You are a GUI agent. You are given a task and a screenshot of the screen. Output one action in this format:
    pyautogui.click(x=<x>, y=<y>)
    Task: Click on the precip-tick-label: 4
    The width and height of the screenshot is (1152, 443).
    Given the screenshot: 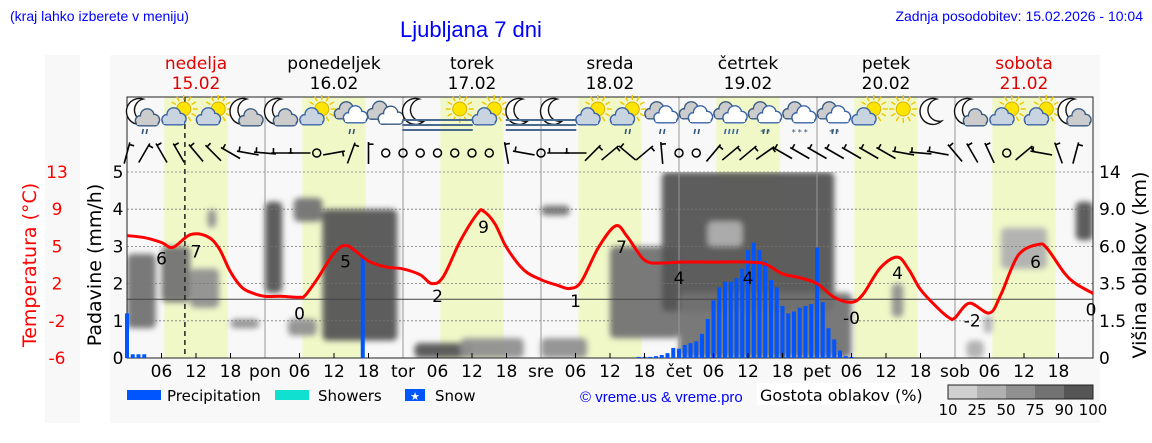 What is the action you would take?
    pyautogui.click(x=118, y=210)
    